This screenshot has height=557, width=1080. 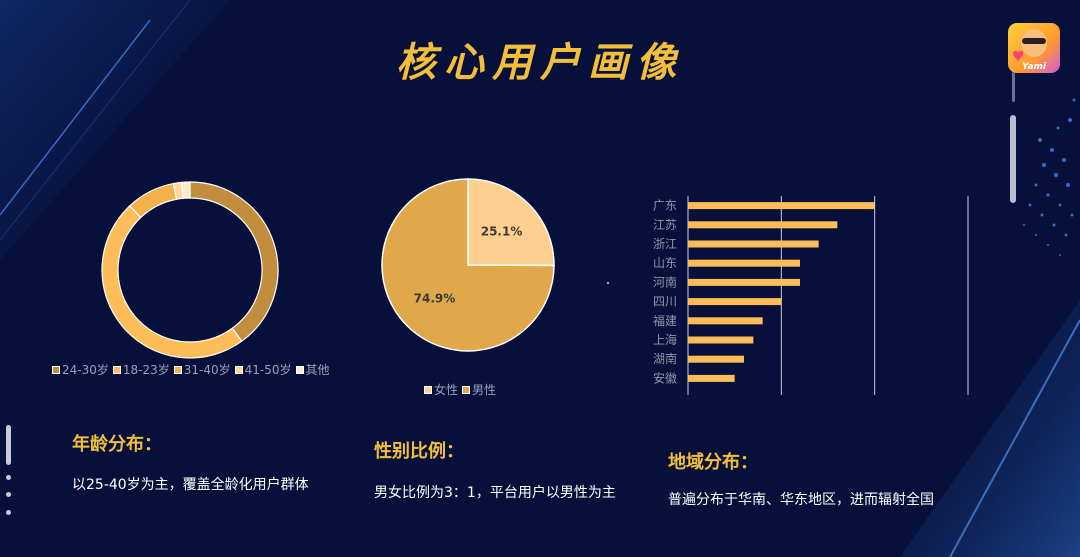 I want to click on region-tick-label: 江苏, so click(x=665, y=225).